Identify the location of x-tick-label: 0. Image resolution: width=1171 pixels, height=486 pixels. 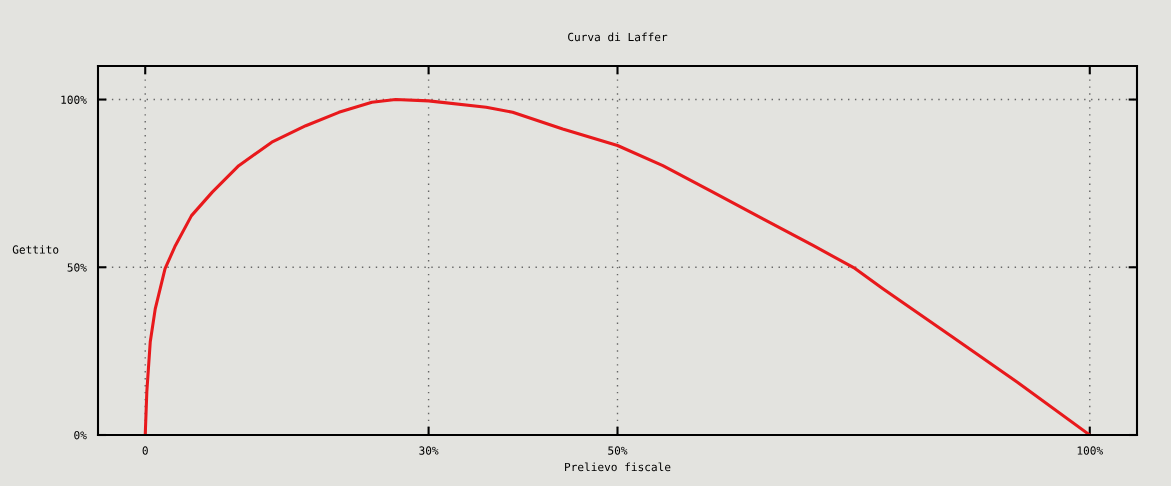
(145, 450).